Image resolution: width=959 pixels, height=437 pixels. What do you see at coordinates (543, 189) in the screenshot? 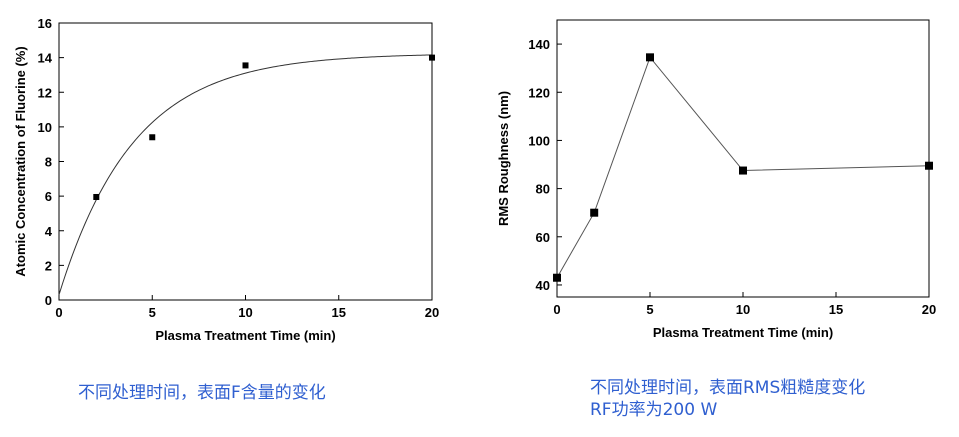
I see `roughness-y-tick-label: 80` at bounding box center [543, 189].